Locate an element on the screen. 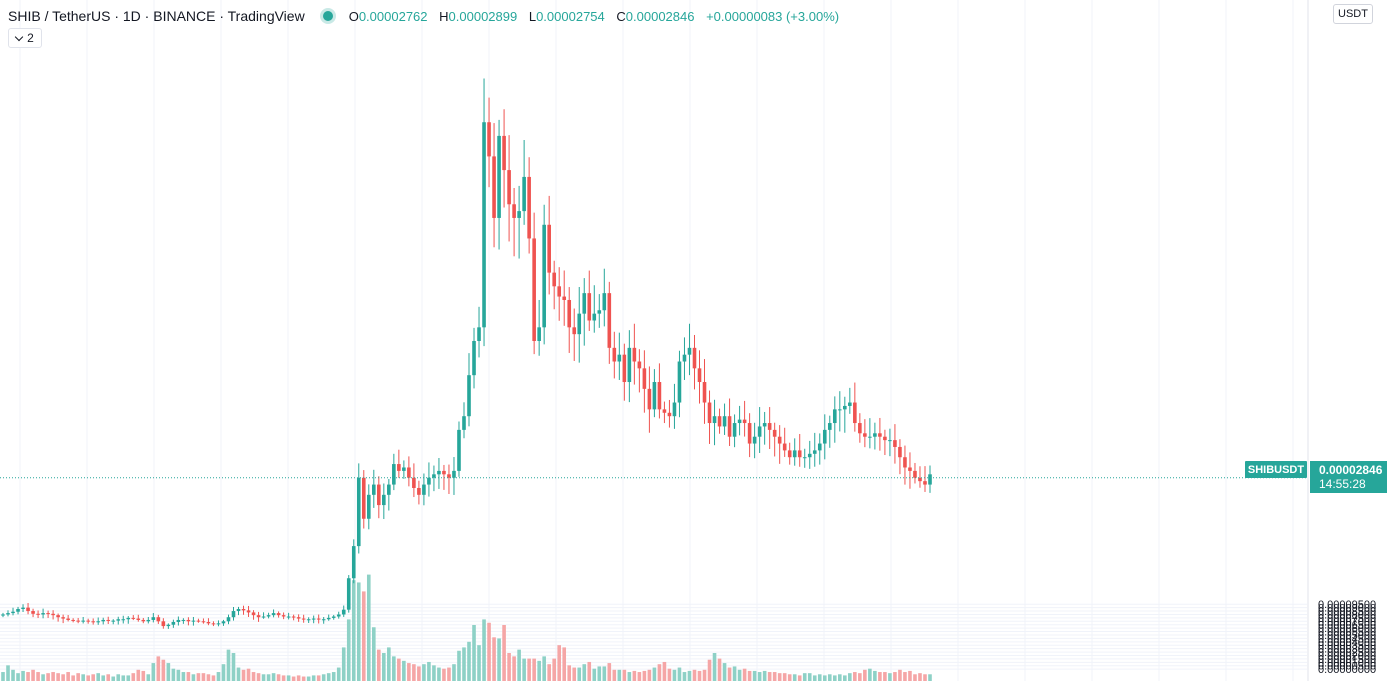  price-tick-label: 0.00006500 is located at coordinates (1347, 626).